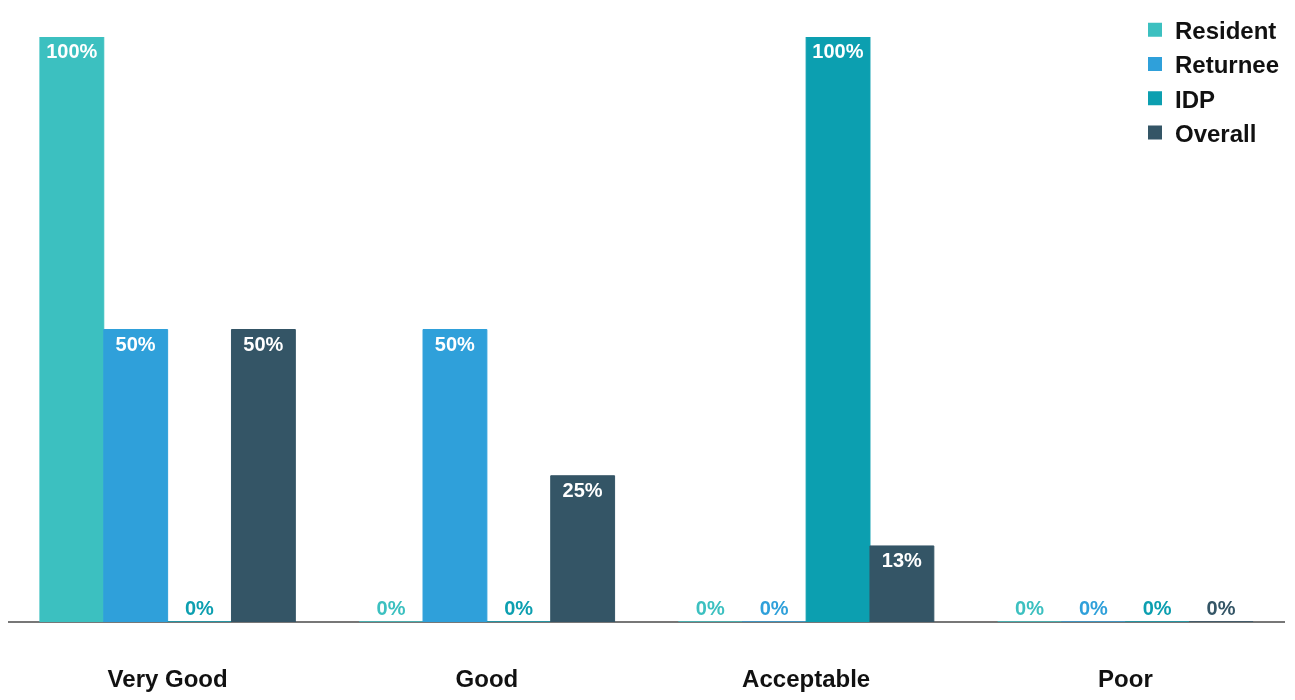 This screenshot has width=1295, height=700. What do you see at coordinates (1125, 678) in the screenshot?
I see `x-tick-label: Poor` at bounding box center [1125, 678].